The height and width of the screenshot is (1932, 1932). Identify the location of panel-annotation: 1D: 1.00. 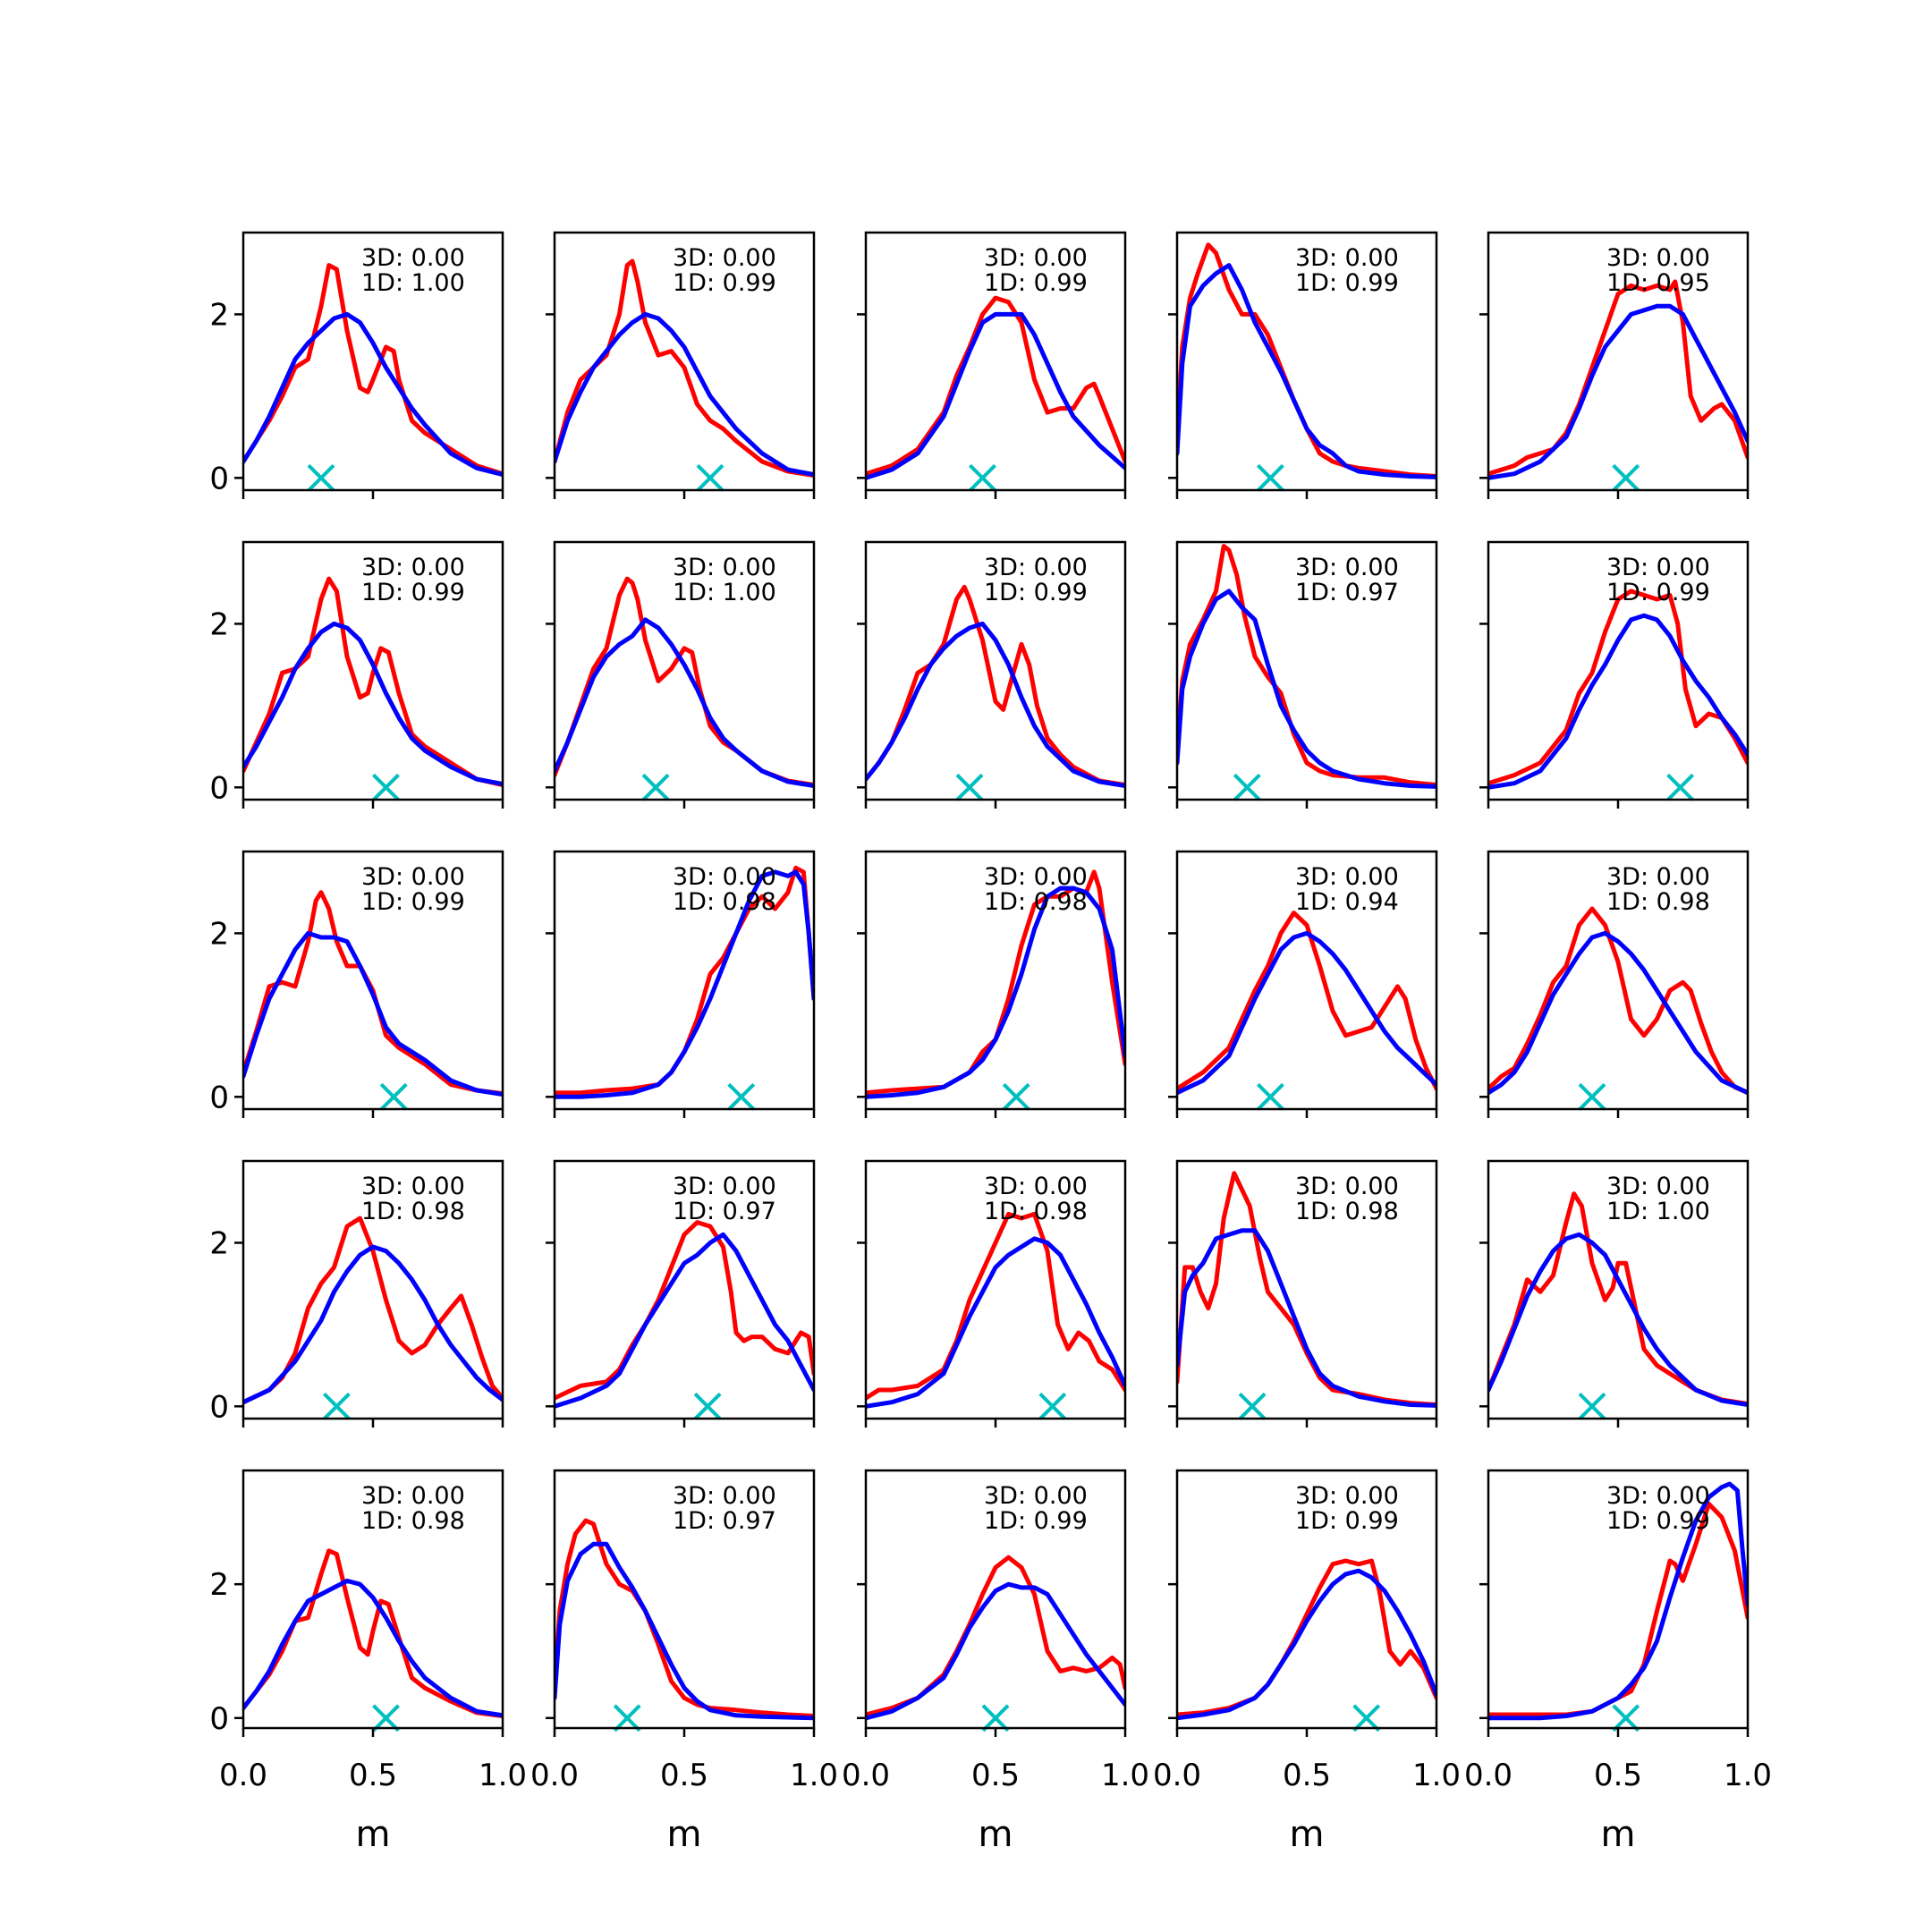
(1658, 1211).